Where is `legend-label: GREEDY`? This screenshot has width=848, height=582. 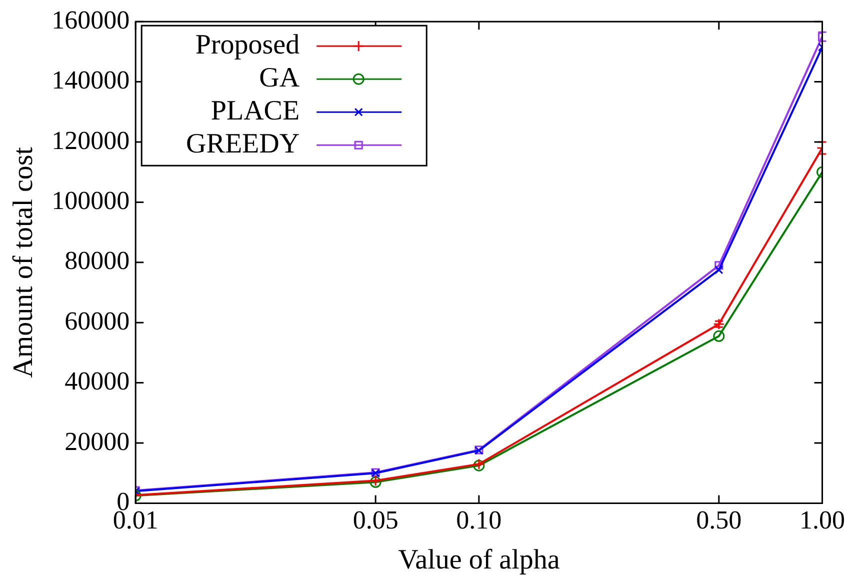
legend-label: GREEDY is located at coordinates (243, 144).